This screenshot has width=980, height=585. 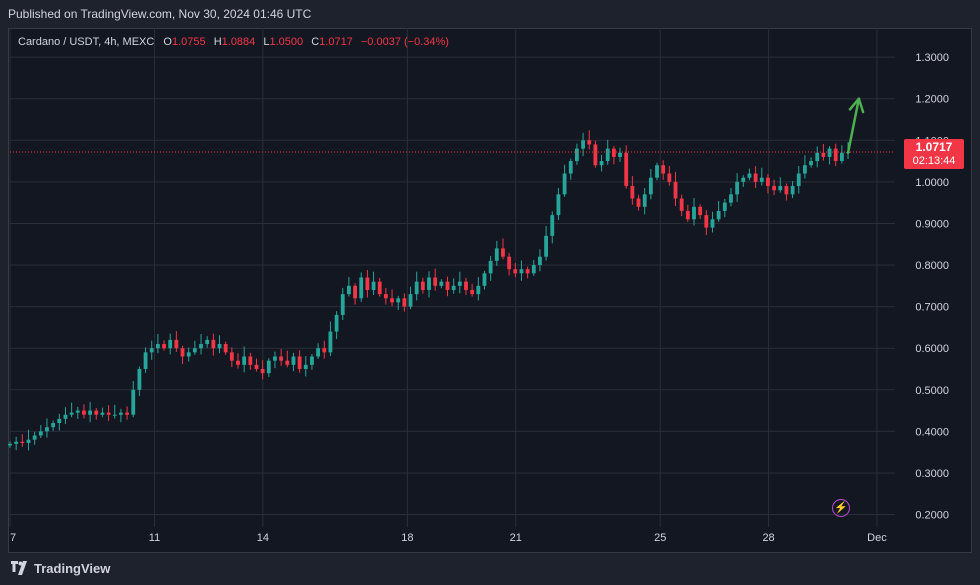 What do you see at coordinates (856, 105) in the screenshot?
I see `arrow-head` at bounding box center [856, 105].